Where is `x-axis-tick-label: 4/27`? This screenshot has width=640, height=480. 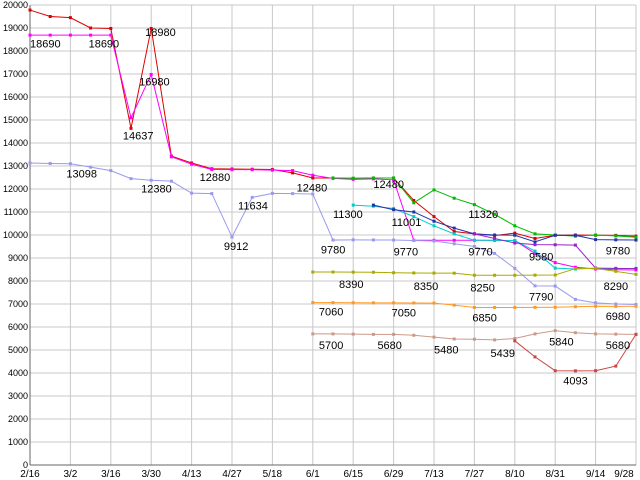 x-axis-tick-label: 4/27 is located at coordinates (232, 474).